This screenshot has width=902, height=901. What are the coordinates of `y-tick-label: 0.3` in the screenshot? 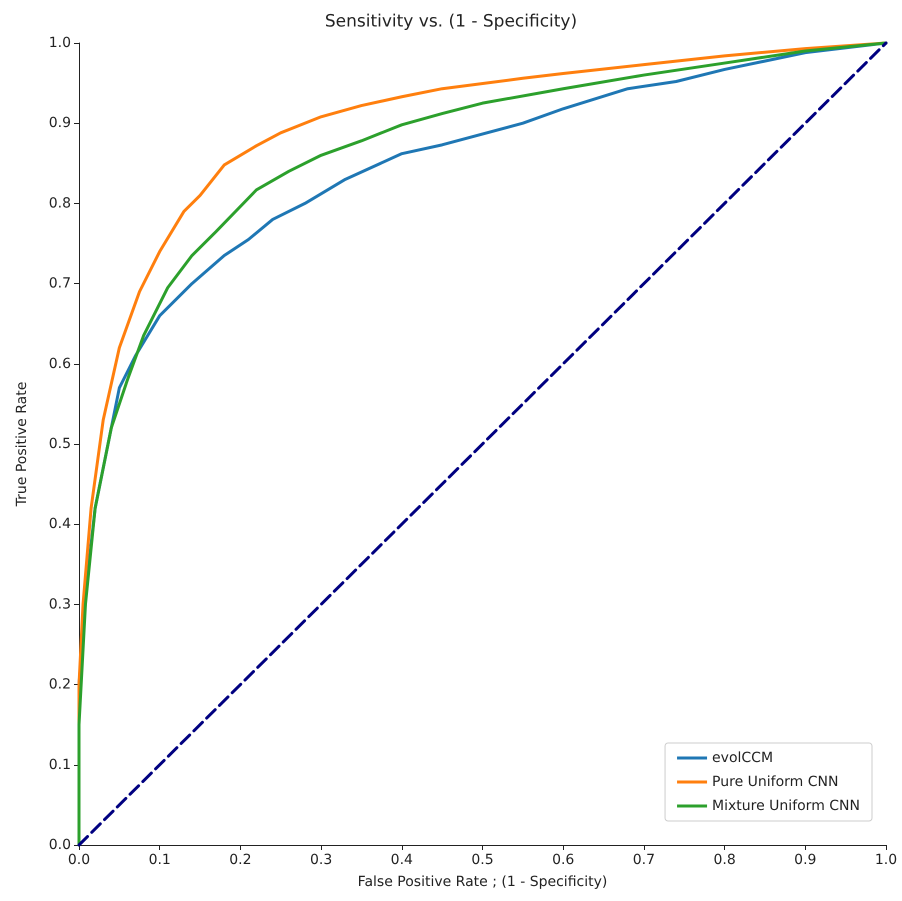 It's located at (59, 604).